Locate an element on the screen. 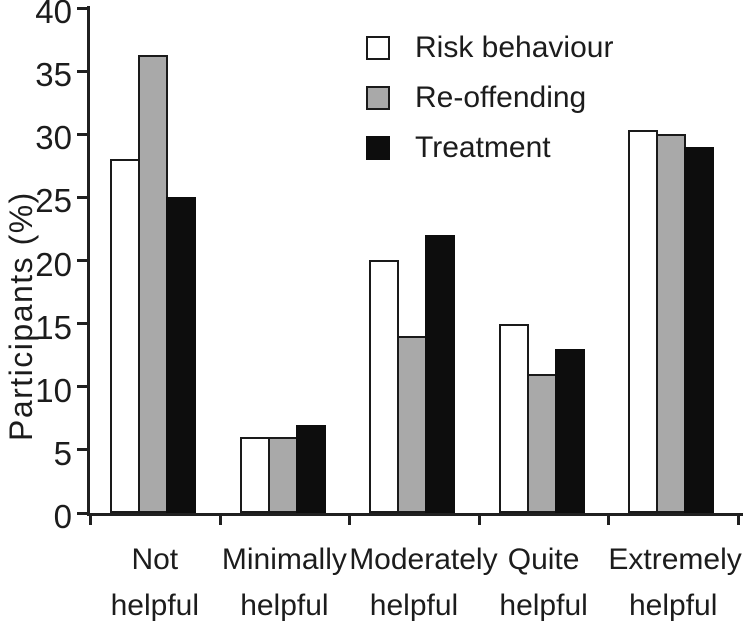  legend-swatch-re-offending is located at coordinates (378, 98).